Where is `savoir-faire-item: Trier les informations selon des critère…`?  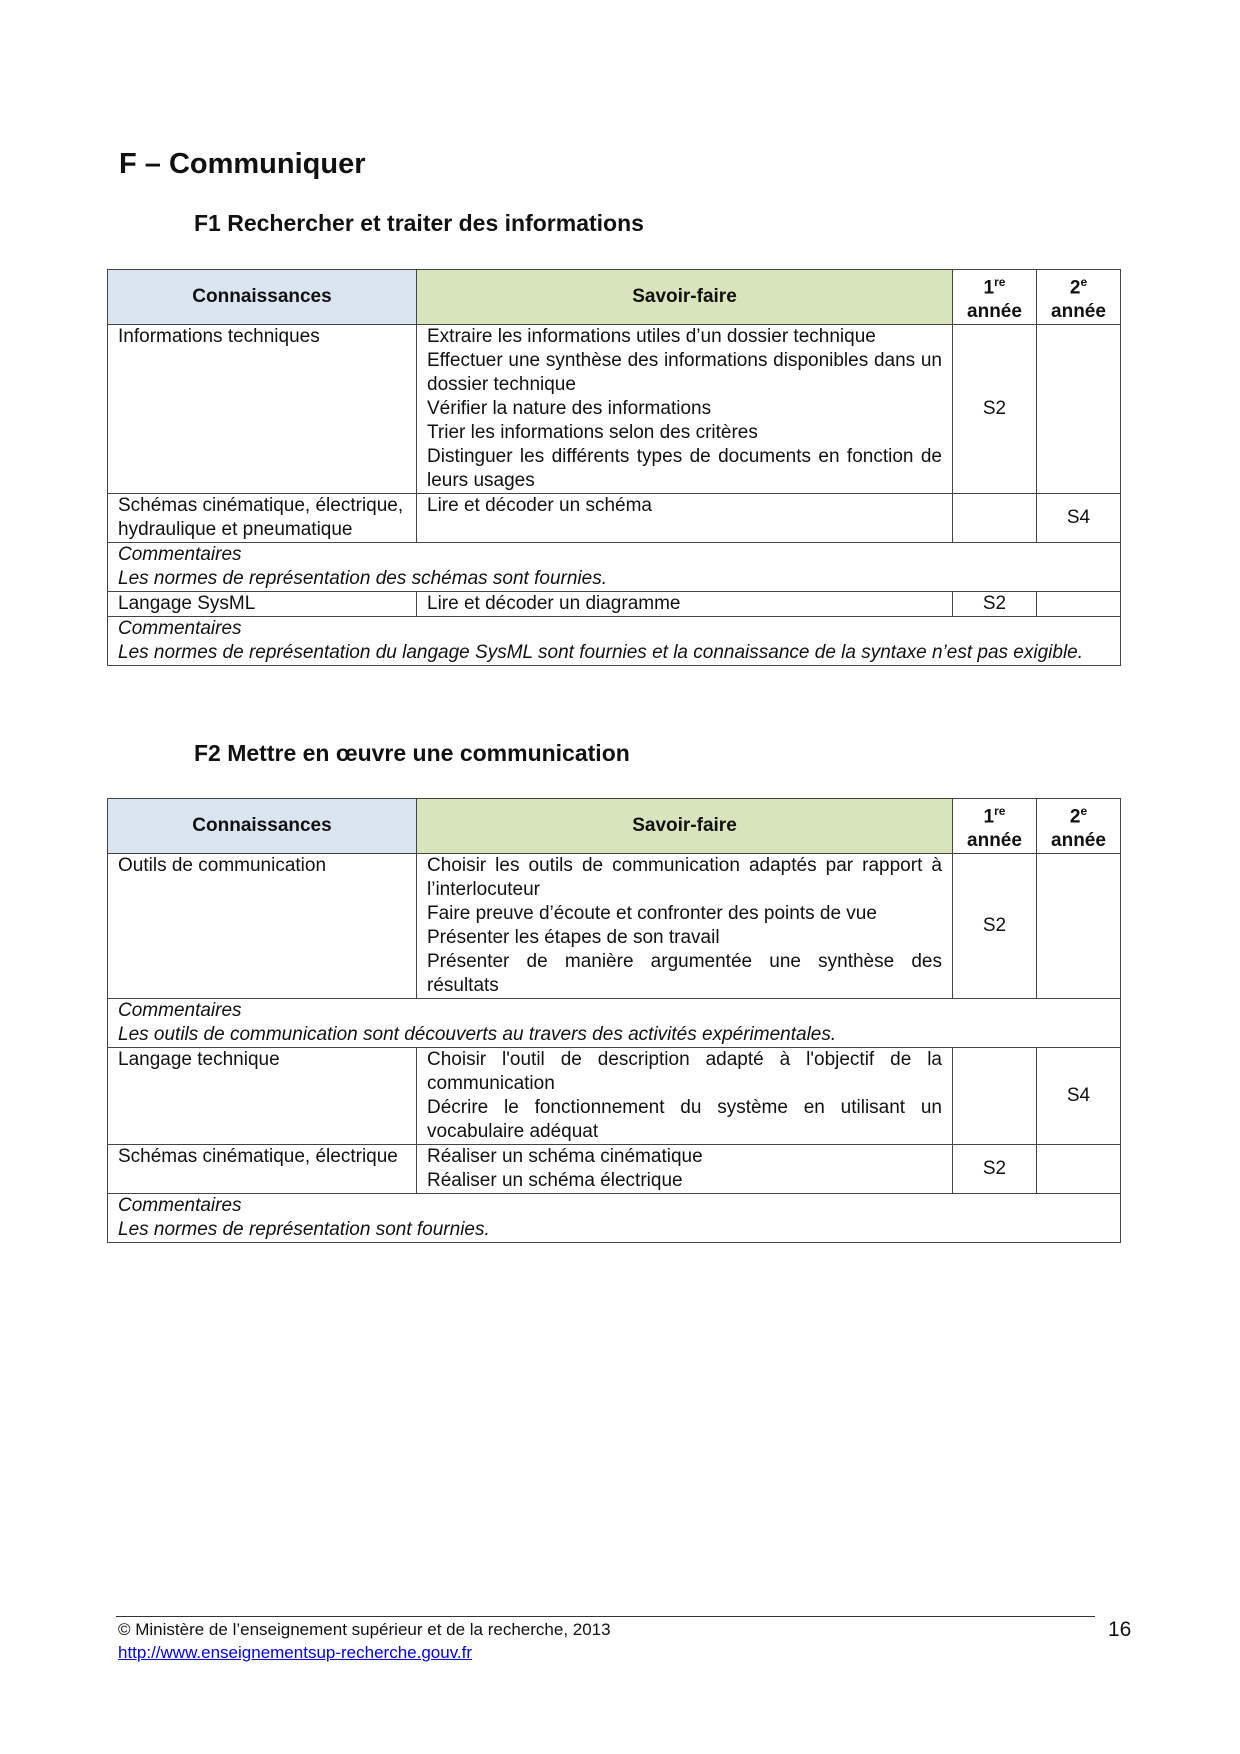 savoir-faire-item: Trier les informations selon des critère… is located at coordinates (592, 433).